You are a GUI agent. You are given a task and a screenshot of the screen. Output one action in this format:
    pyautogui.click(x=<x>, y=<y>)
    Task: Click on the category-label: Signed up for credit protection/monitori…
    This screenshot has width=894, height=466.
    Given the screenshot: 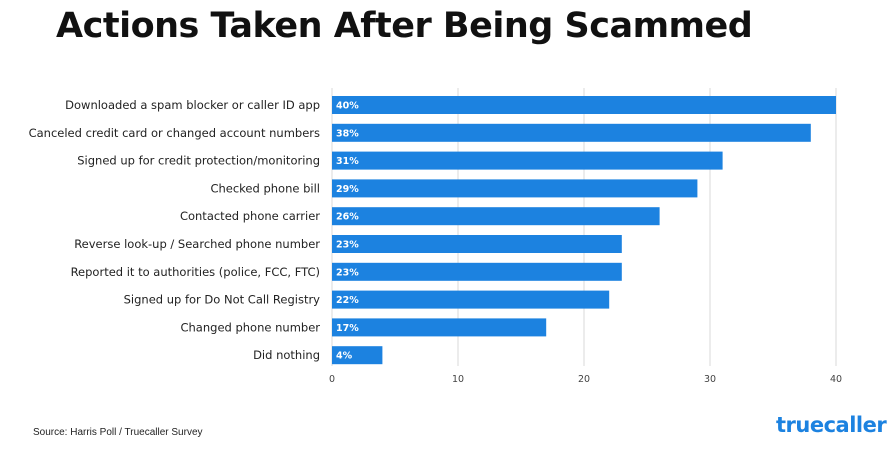 What is the action you would take?
    pyautogui.click(x=198, y=161)
    